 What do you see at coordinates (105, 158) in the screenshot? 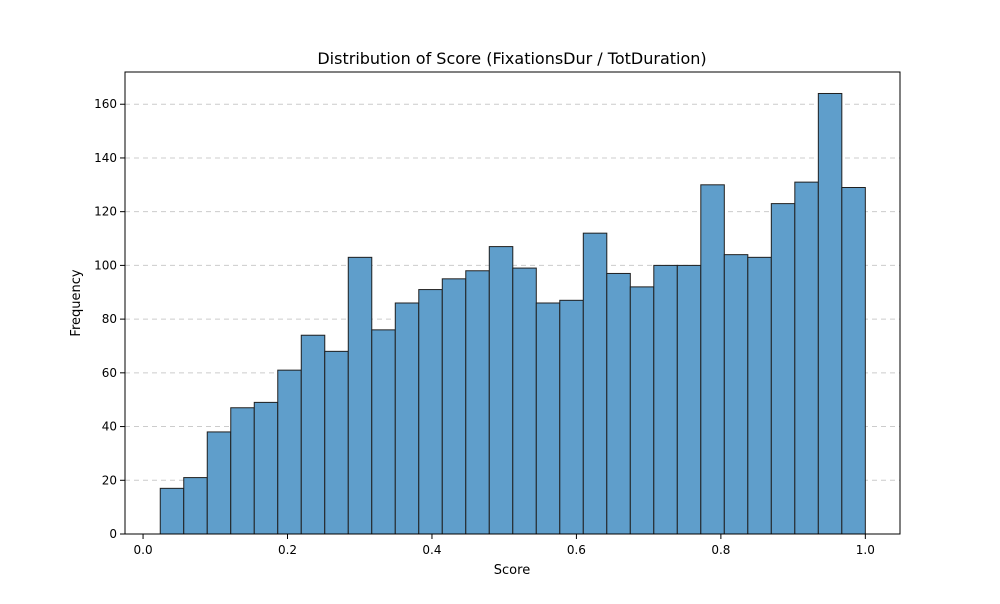
I see `y-tick-label: 140` at bounding box center [105, 158].